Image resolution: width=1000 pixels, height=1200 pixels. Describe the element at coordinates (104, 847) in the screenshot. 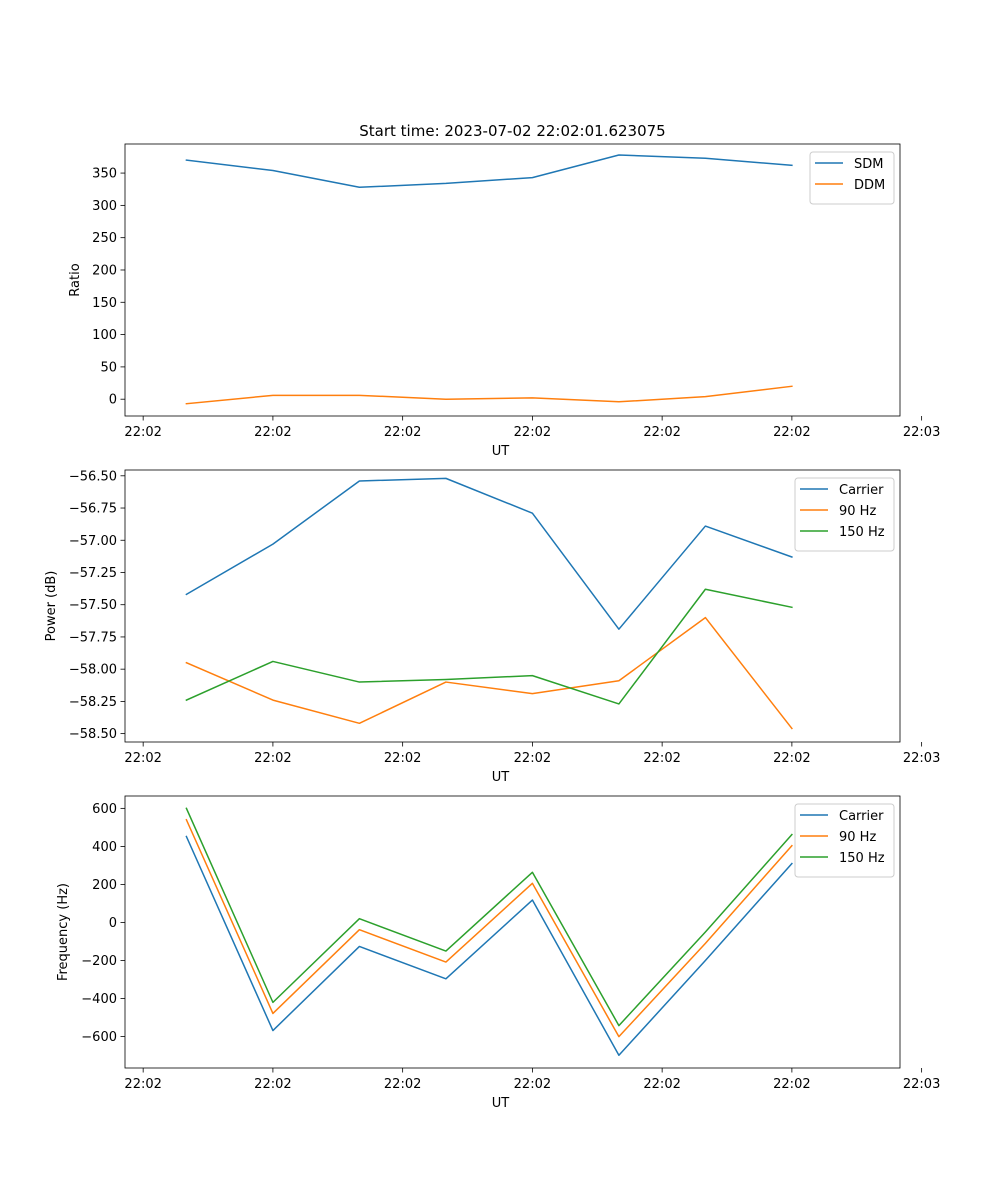

I see `y-tick-label: 400` at that location.